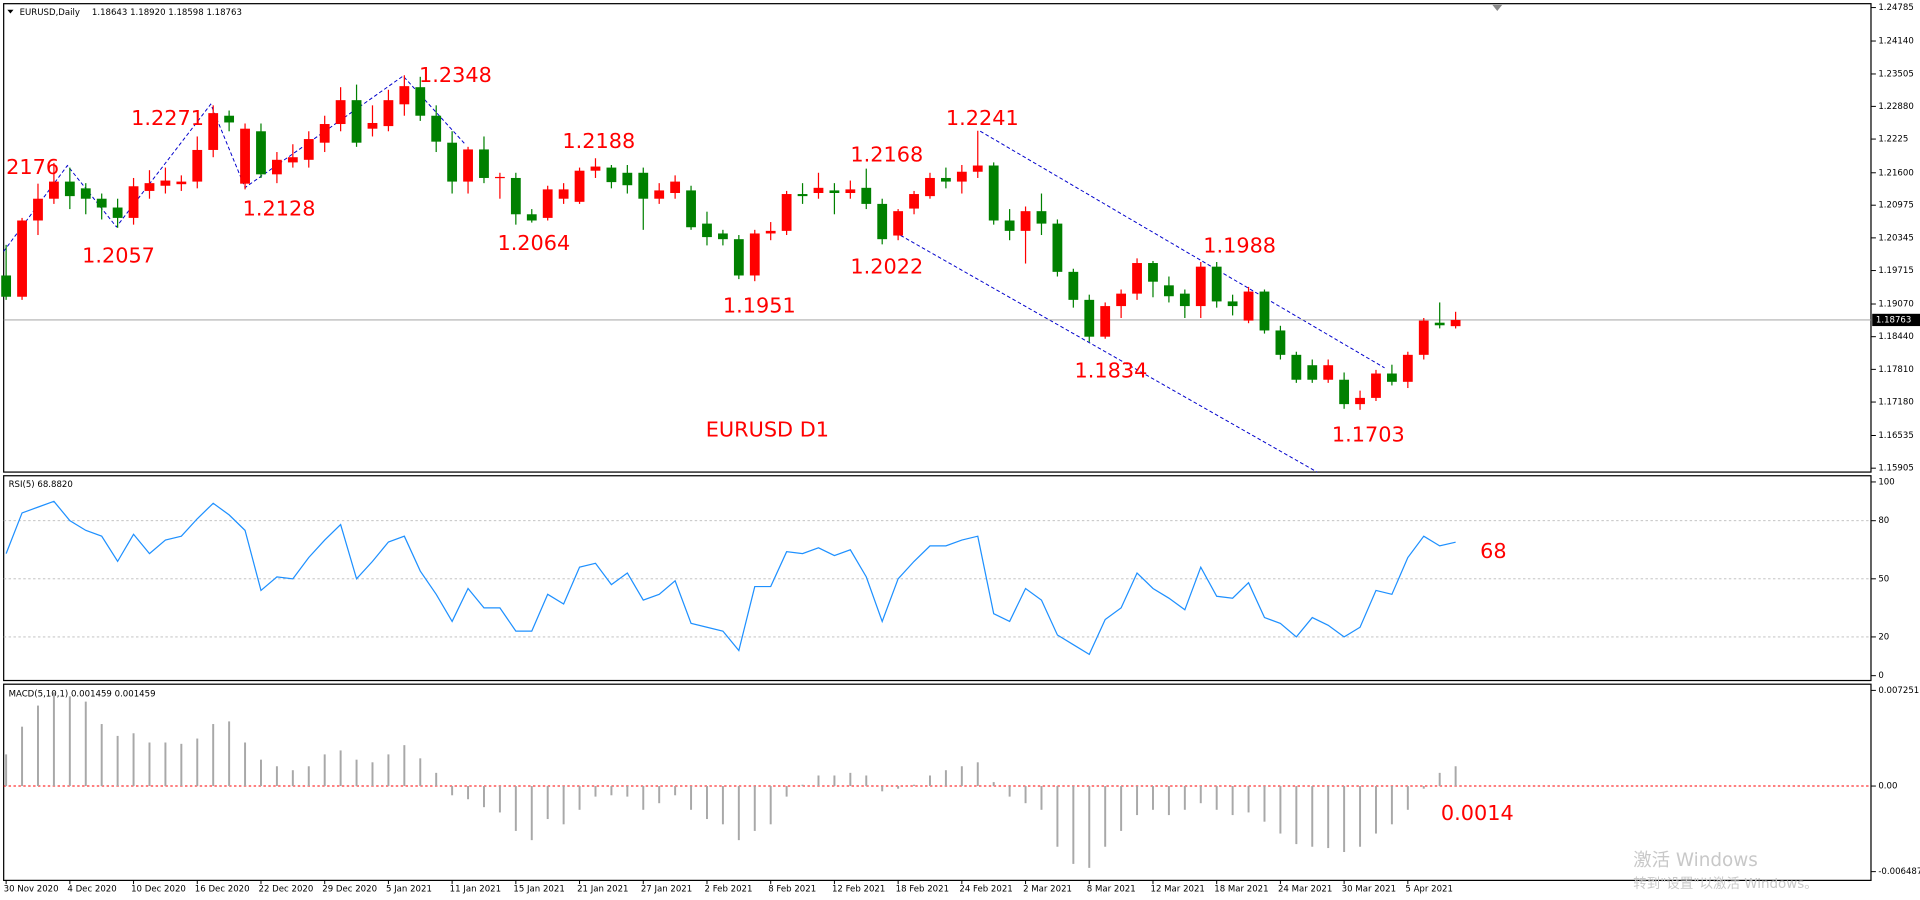 This screenshot has height=900, width=1920. Describe the element at coordinates (1883, 521) in the screenshot. I see `y-tick-label: 80` at that location.